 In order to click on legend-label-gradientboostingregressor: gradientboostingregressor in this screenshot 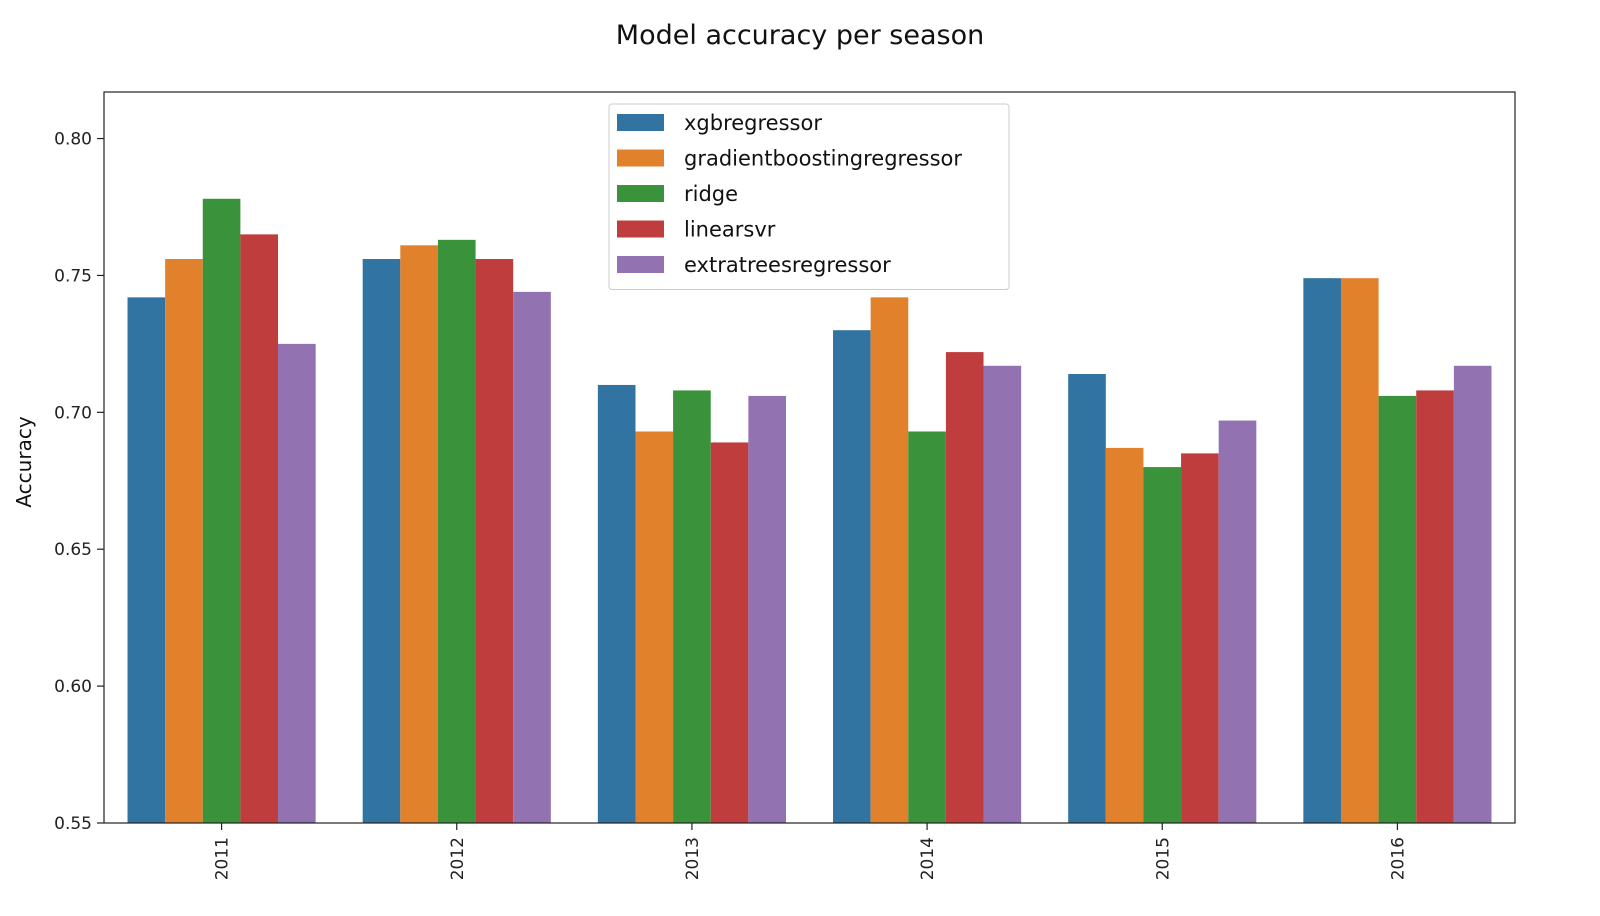, I will do `click(823, 159)`.